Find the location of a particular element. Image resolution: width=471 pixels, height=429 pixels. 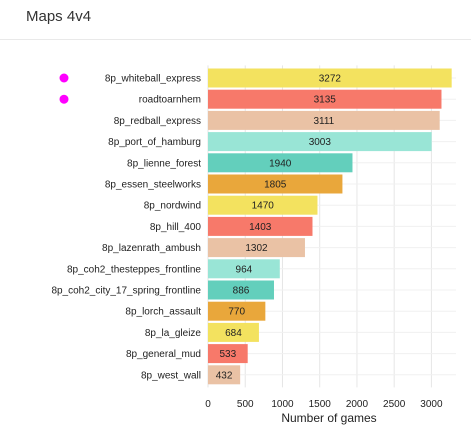

x-tick-label: 1000 is located at coordinates (282, 404).